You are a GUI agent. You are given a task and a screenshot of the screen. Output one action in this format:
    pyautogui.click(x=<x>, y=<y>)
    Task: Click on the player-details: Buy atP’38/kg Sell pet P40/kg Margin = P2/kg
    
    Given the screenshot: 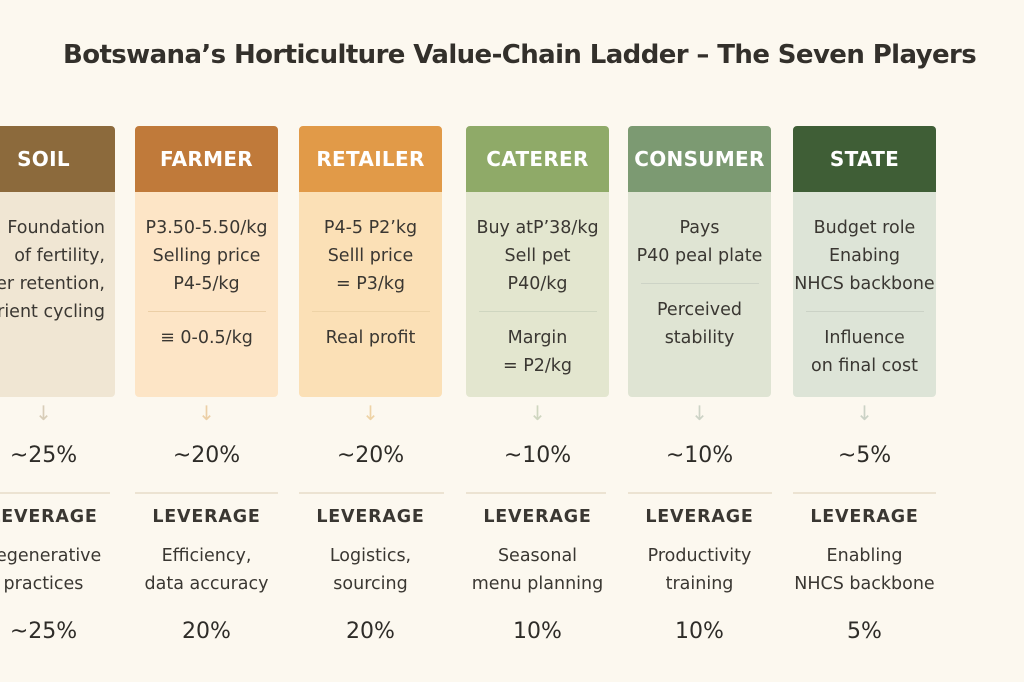 What is the action you would take?
    pyautogui.click(x=537, y=294)
    